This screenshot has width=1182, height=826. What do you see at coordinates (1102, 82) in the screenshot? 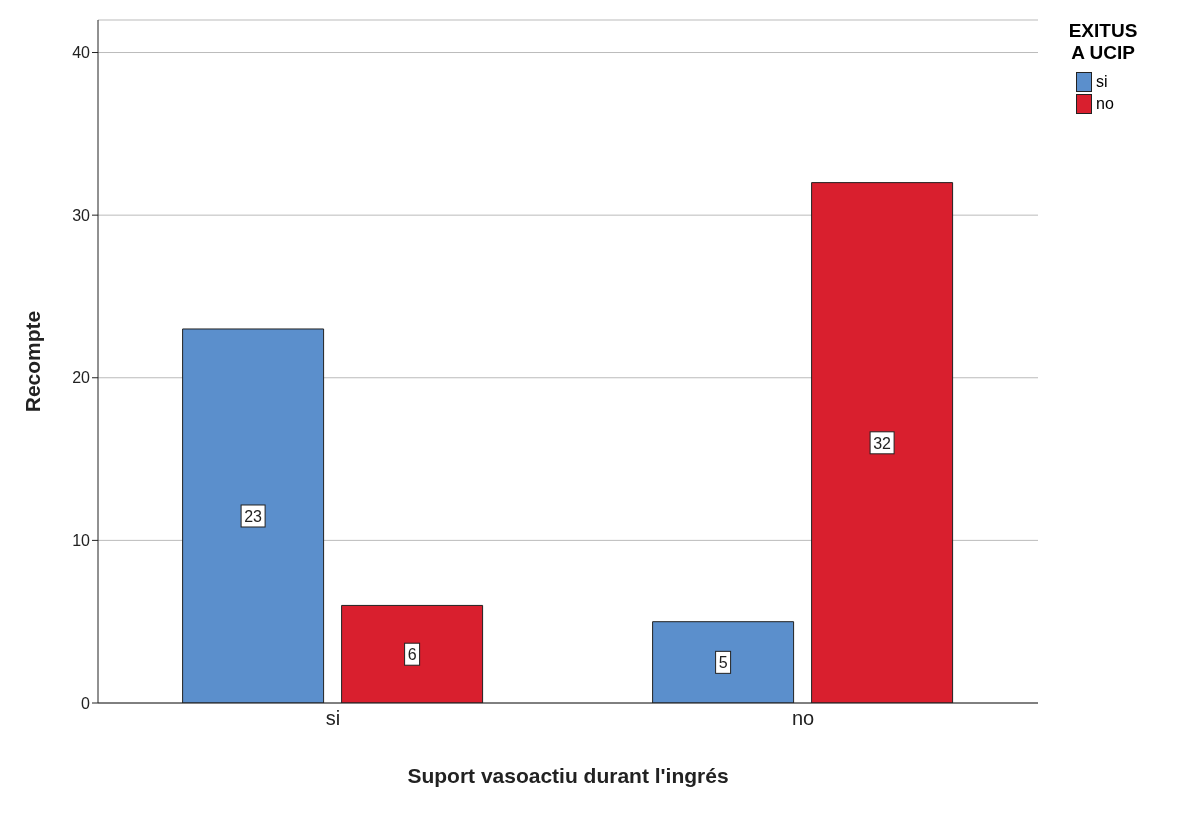
I see `legend-label: si` at bounding box center [1102, 82].